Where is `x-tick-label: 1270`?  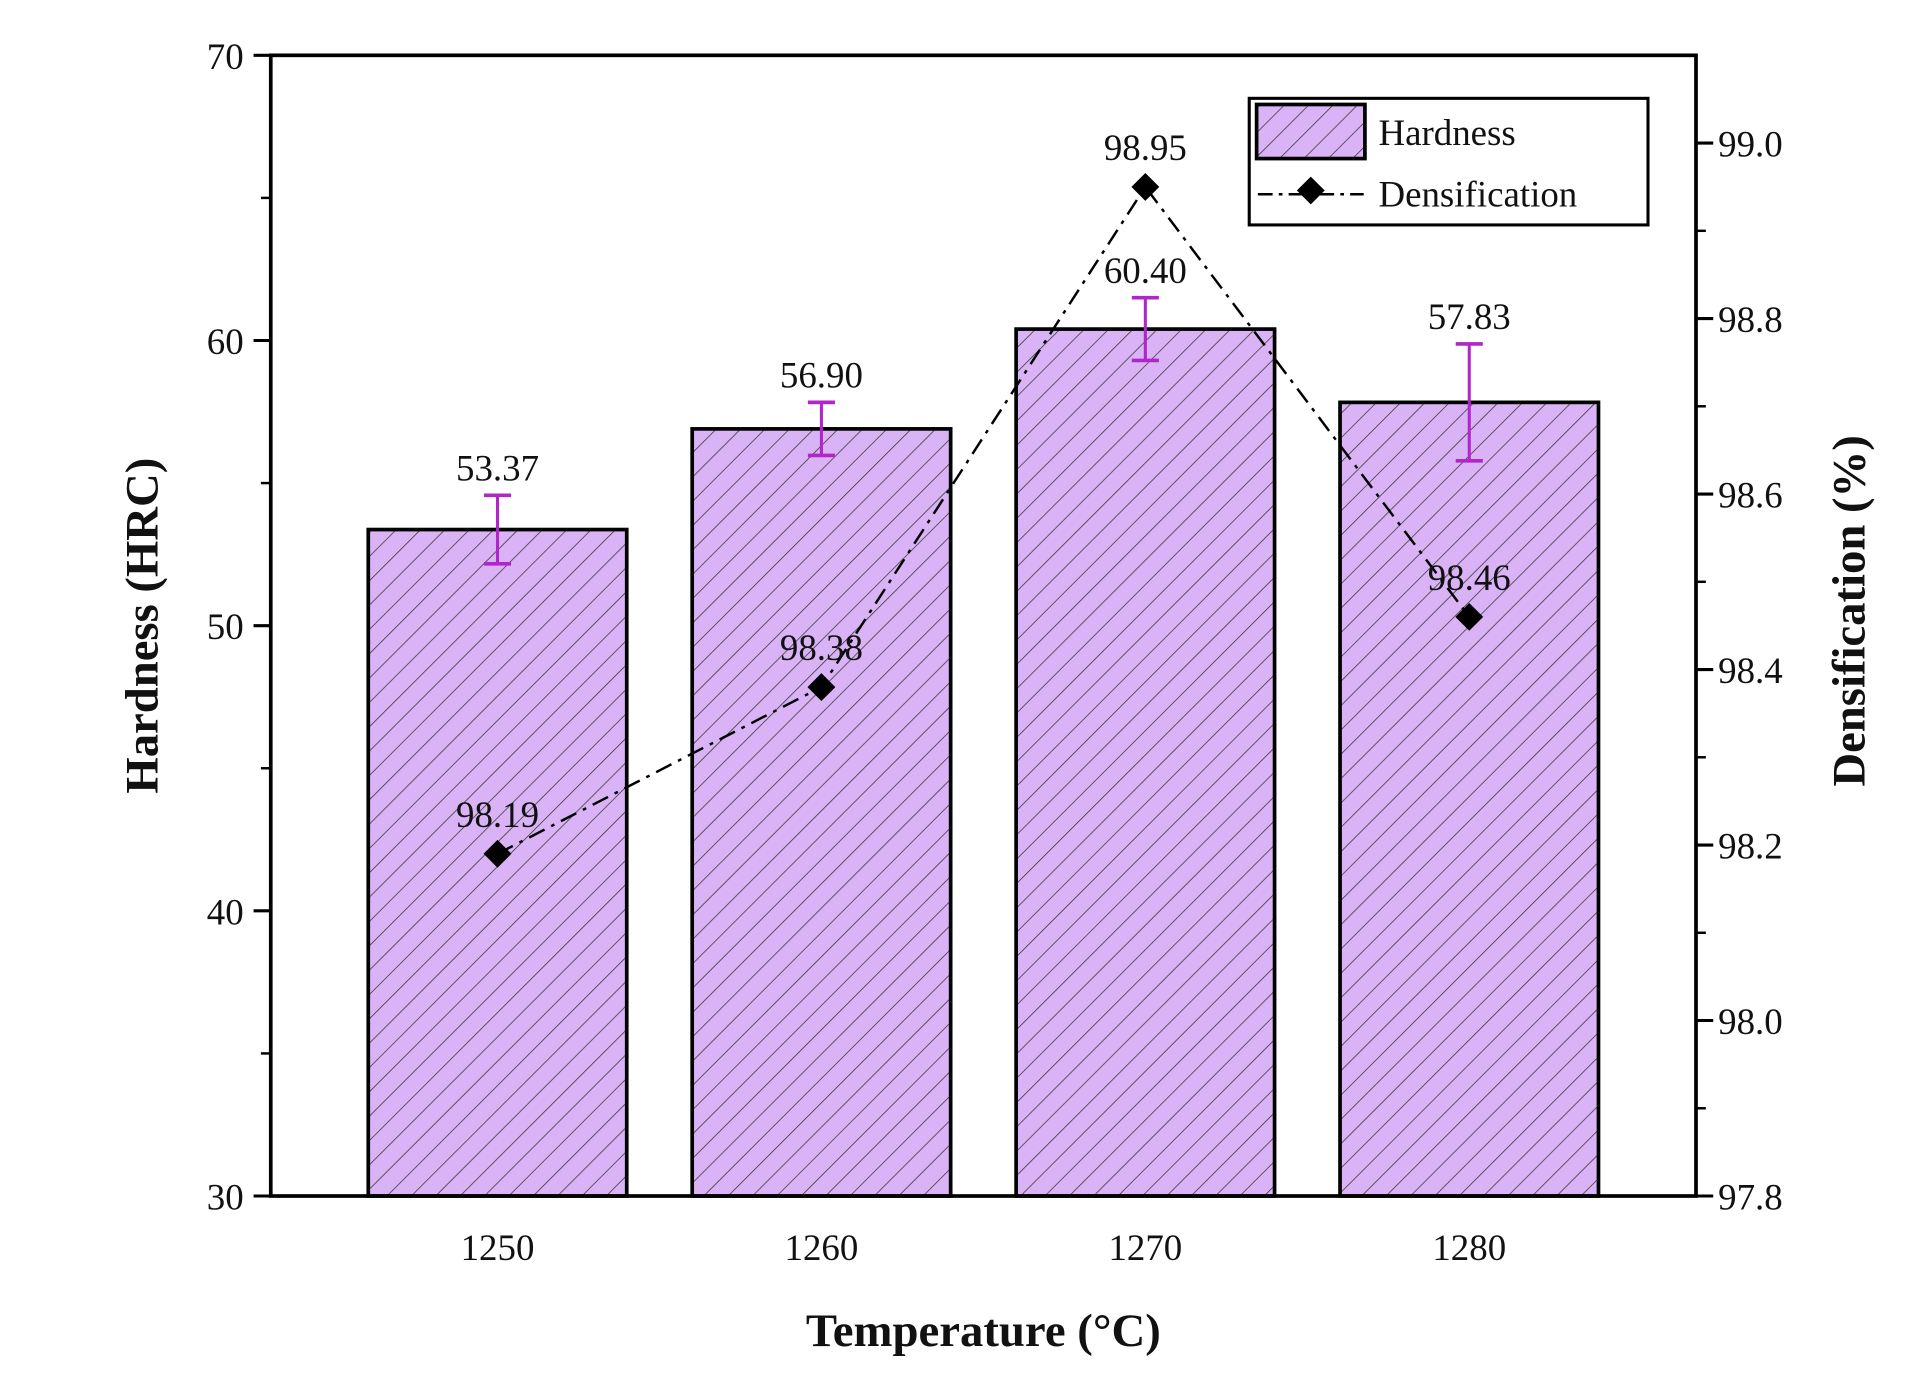
x-tick-label: 1270 is located at coordinates (1145, 1247).